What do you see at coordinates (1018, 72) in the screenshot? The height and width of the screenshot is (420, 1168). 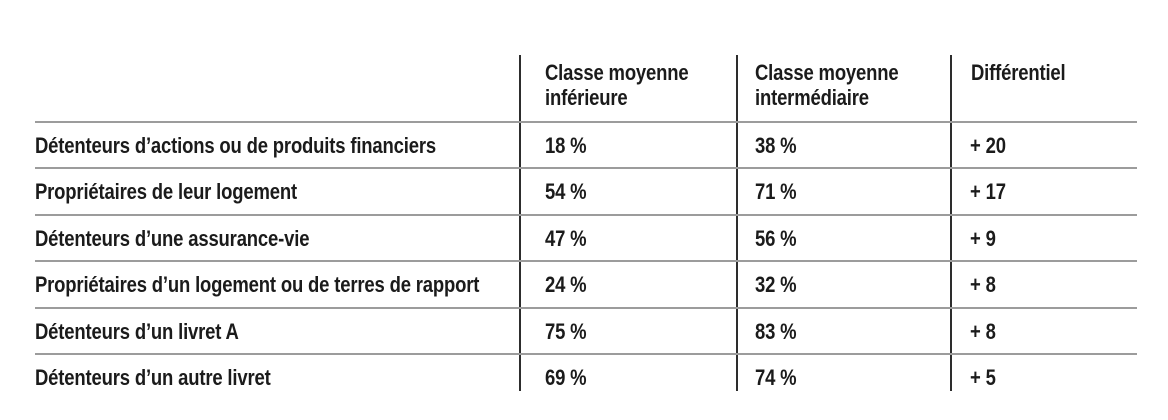 I see `column-header-label: Différentiel` at bounding box center [1018, 72].